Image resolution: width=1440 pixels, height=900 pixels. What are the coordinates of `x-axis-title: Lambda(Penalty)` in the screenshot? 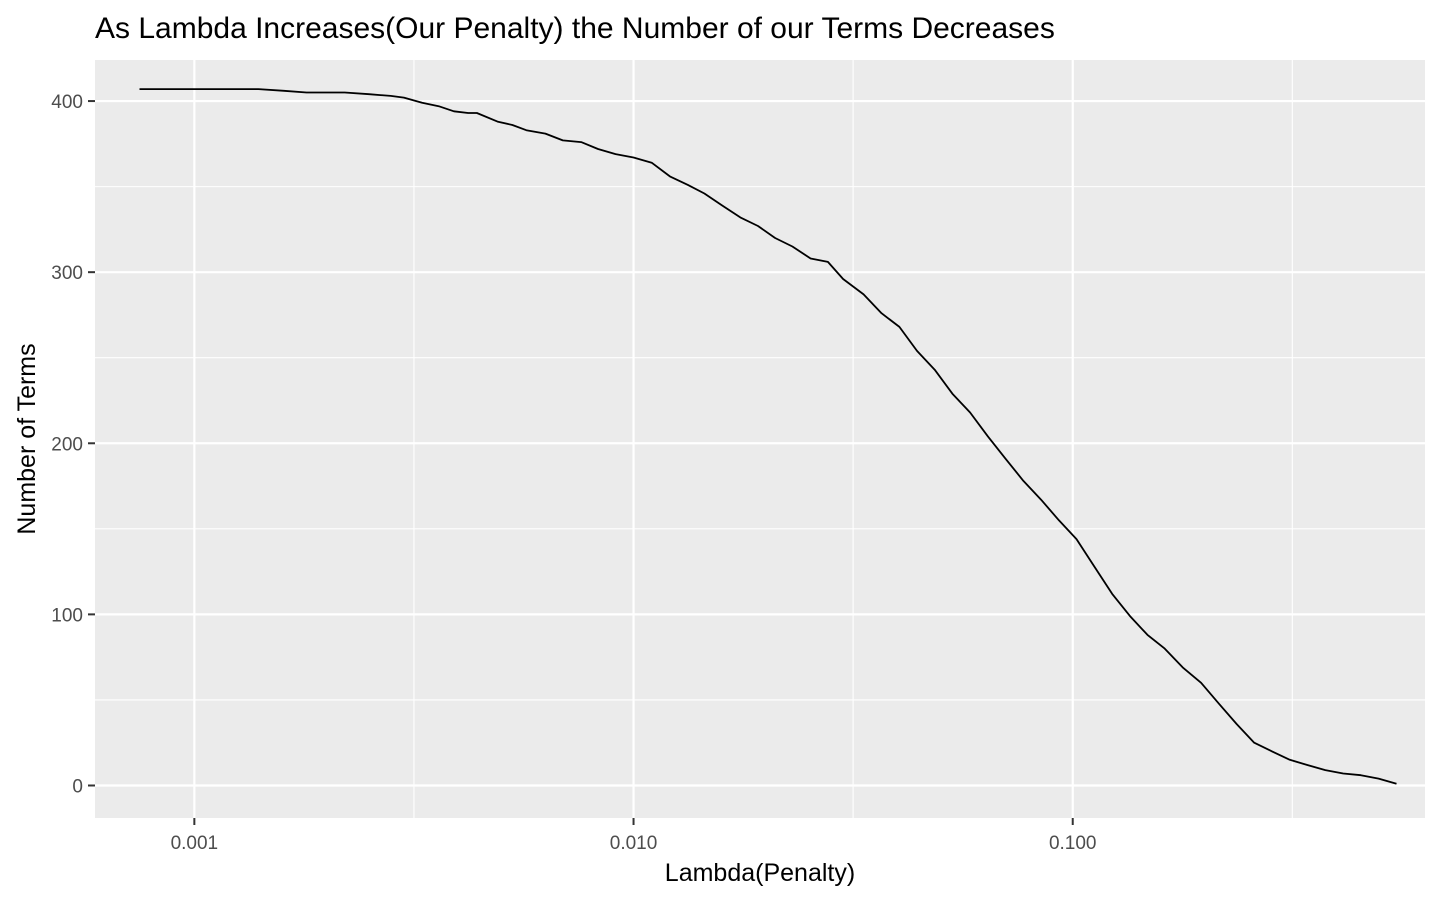 It's located at (760, 873).